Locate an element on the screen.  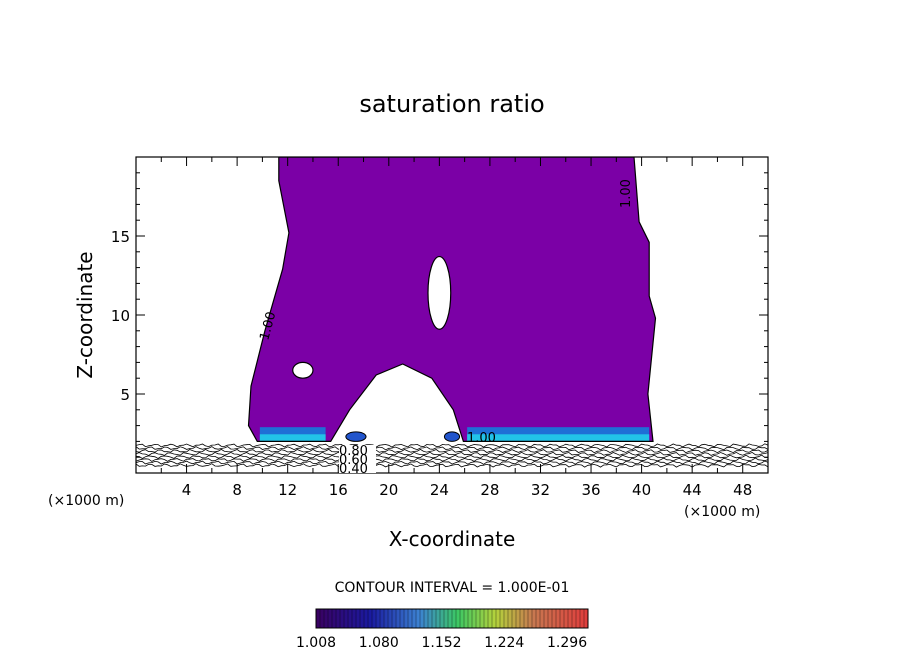
colorbar-tick-label: 1.152 is located at coordinates (441, 643).